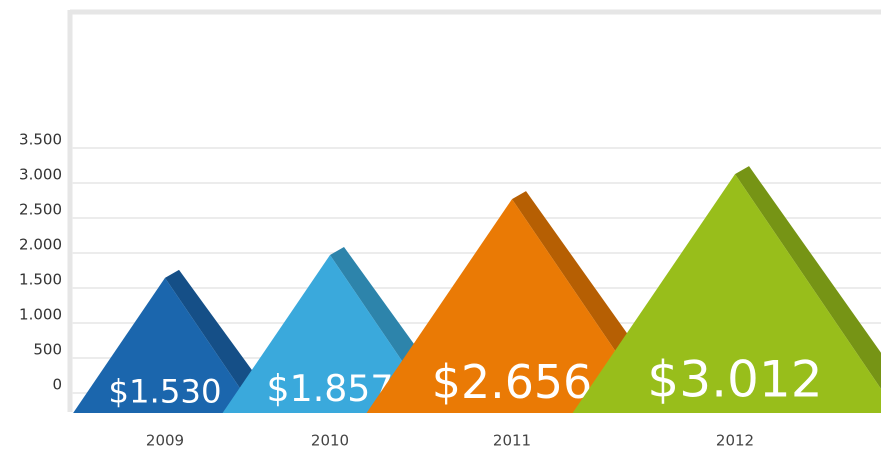 Image resolution: width=881 pixels, height=457 pixels. Describe the element at coordinates (164, 392) in the screenshot. I see `value-label: $1.530` at that location.